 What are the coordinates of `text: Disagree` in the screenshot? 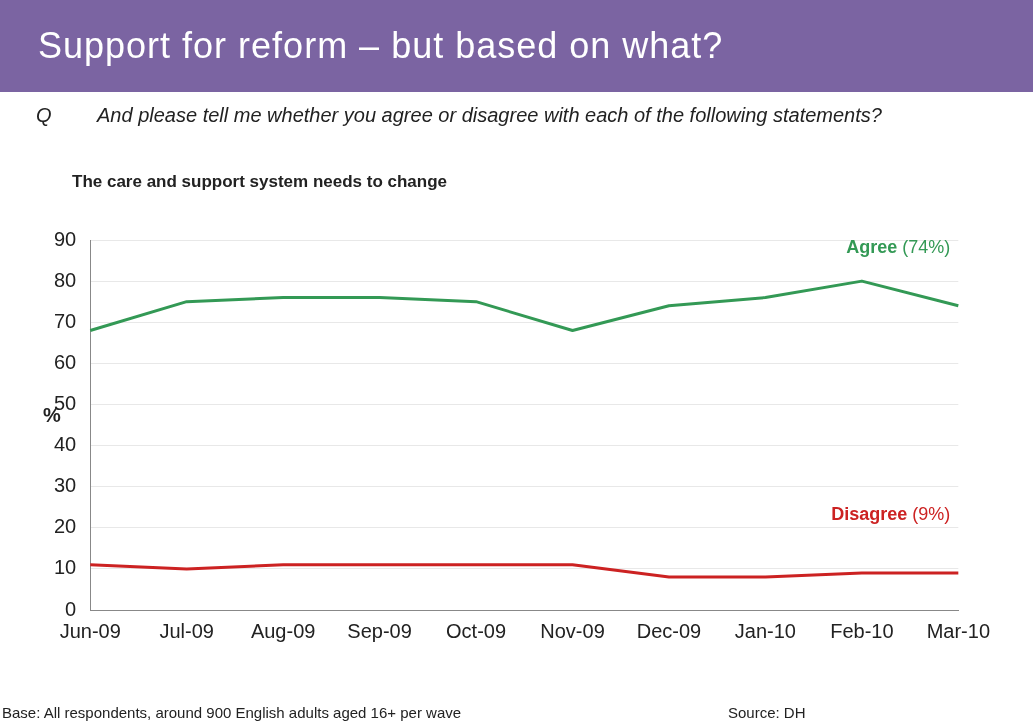 It's located at (872, 514).